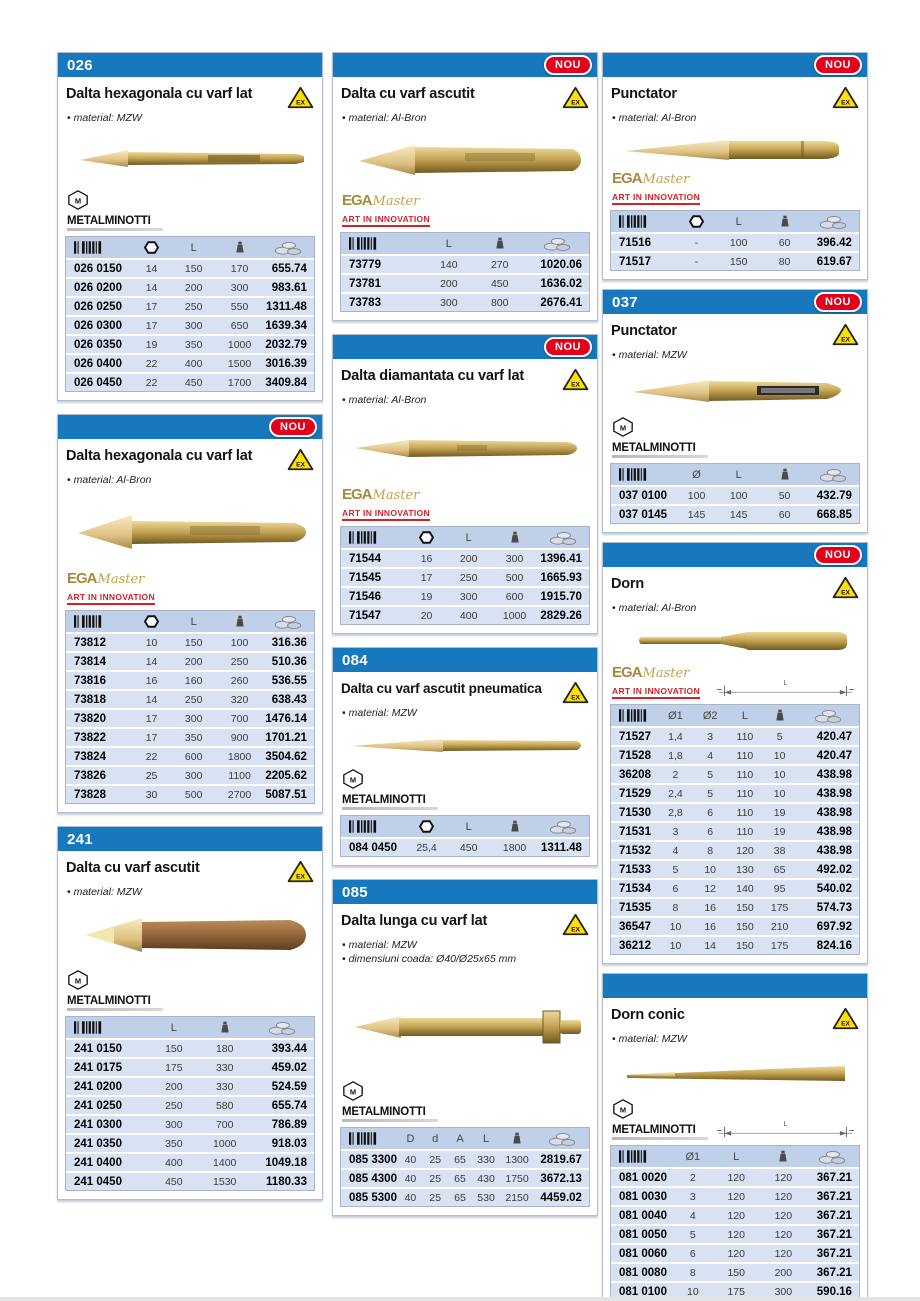 The height and width of the screenshot is (1301, 920). What do you see at coordinates (779, 812) in the screenshot?
I see `spec-value: 19` at bounding box center [779, 812].